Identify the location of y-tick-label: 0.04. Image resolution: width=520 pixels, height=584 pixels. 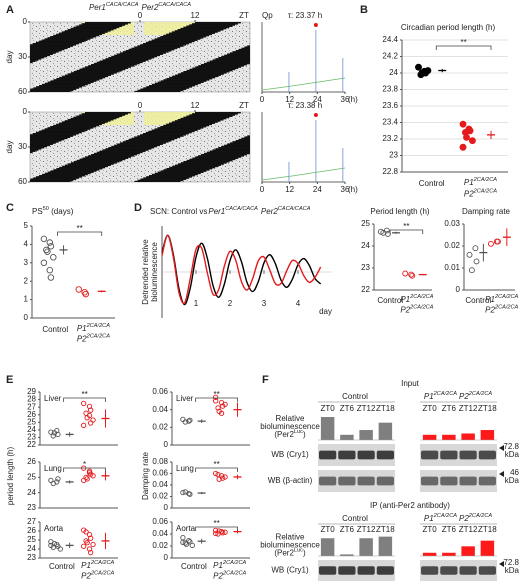
(160, 484).